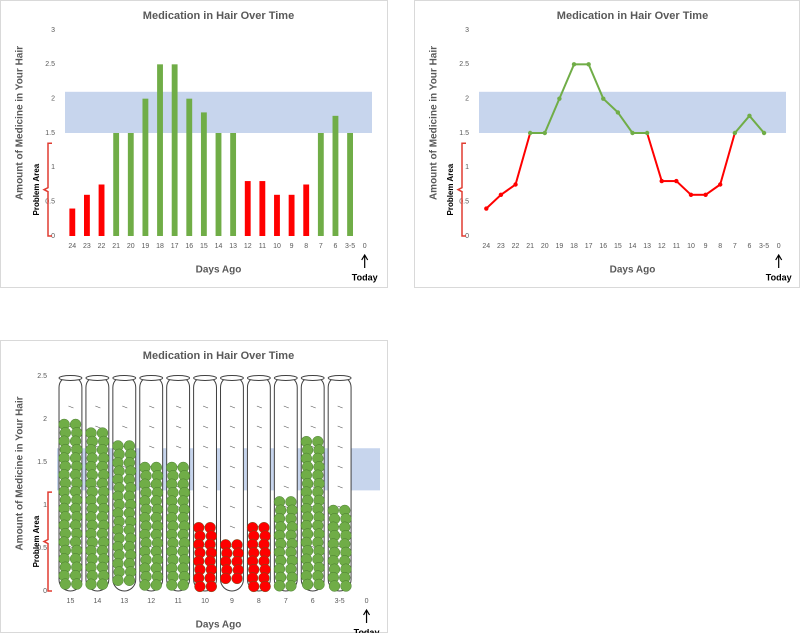 The height and width of the screenshot is (633, 800). What do you see at coordinates (662, 246) in the screenshot?
I see `x-tick-label: 12` at bounding box center [662, 246].